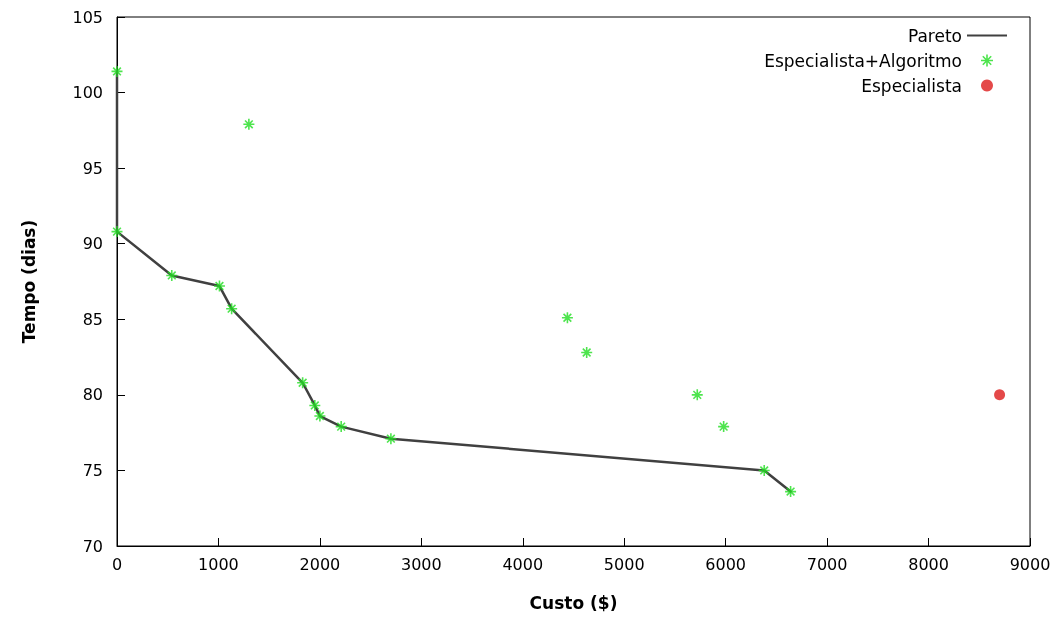 The width and height of the screenshot is (1064, 633). Describe the element at coordinates (573, 602) in the screenshot. I see `x-axis-title: Custo ($)` at that location.